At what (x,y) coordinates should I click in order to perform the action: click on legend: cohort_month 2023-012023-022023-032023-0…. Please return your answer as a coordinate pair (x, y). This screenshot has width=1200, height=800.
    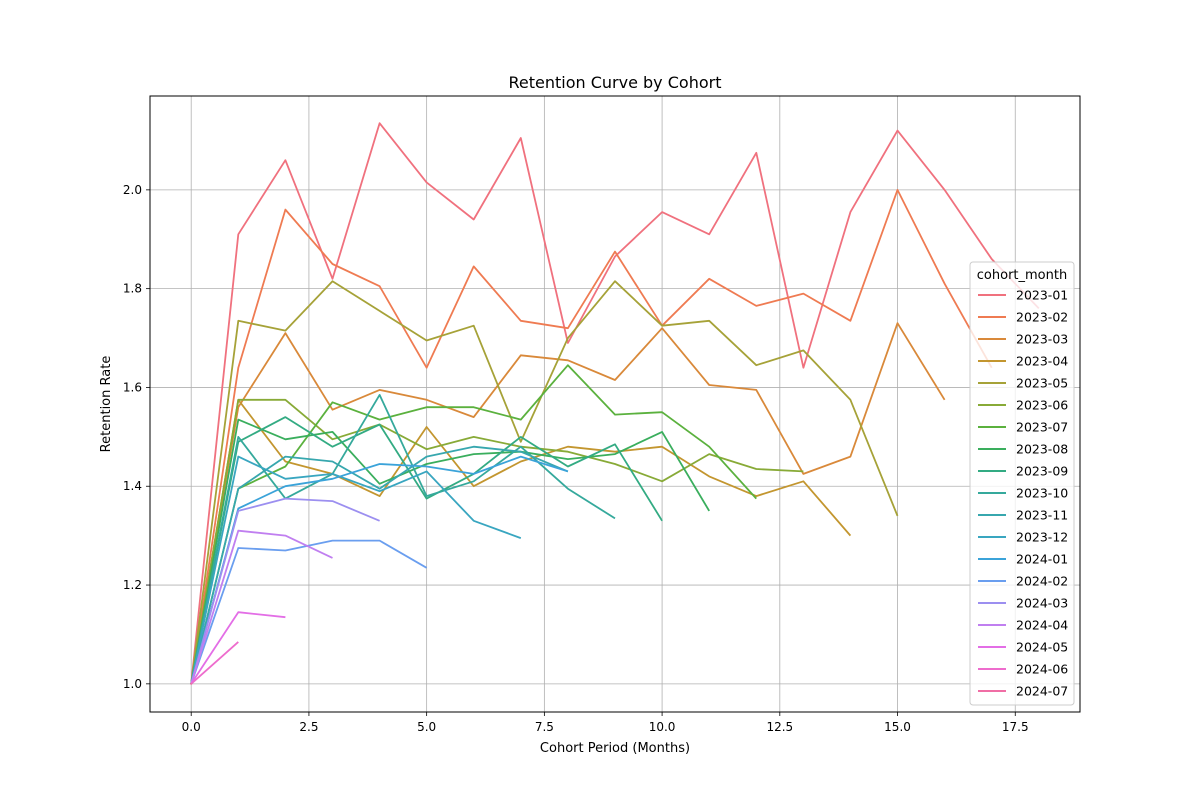
    Looking at the image, I should click on (1022, 483).